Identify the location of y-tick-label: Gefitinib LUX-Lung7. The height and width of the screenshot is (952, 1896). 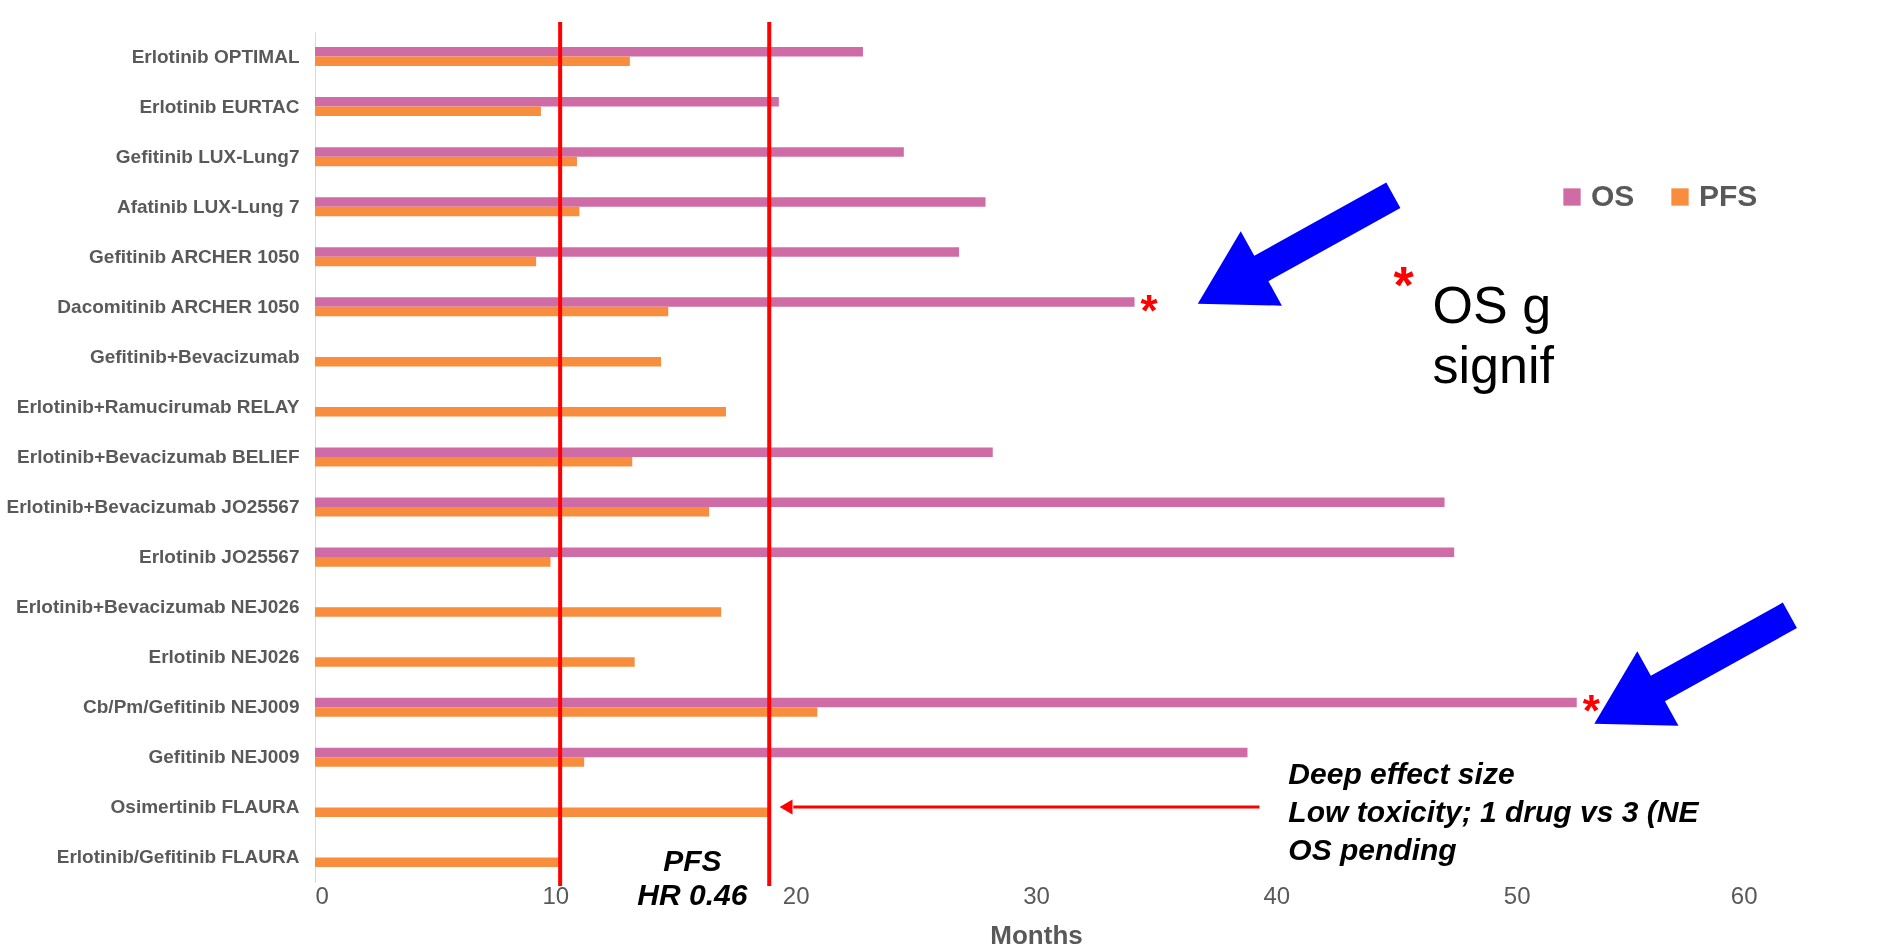
(207, 156).